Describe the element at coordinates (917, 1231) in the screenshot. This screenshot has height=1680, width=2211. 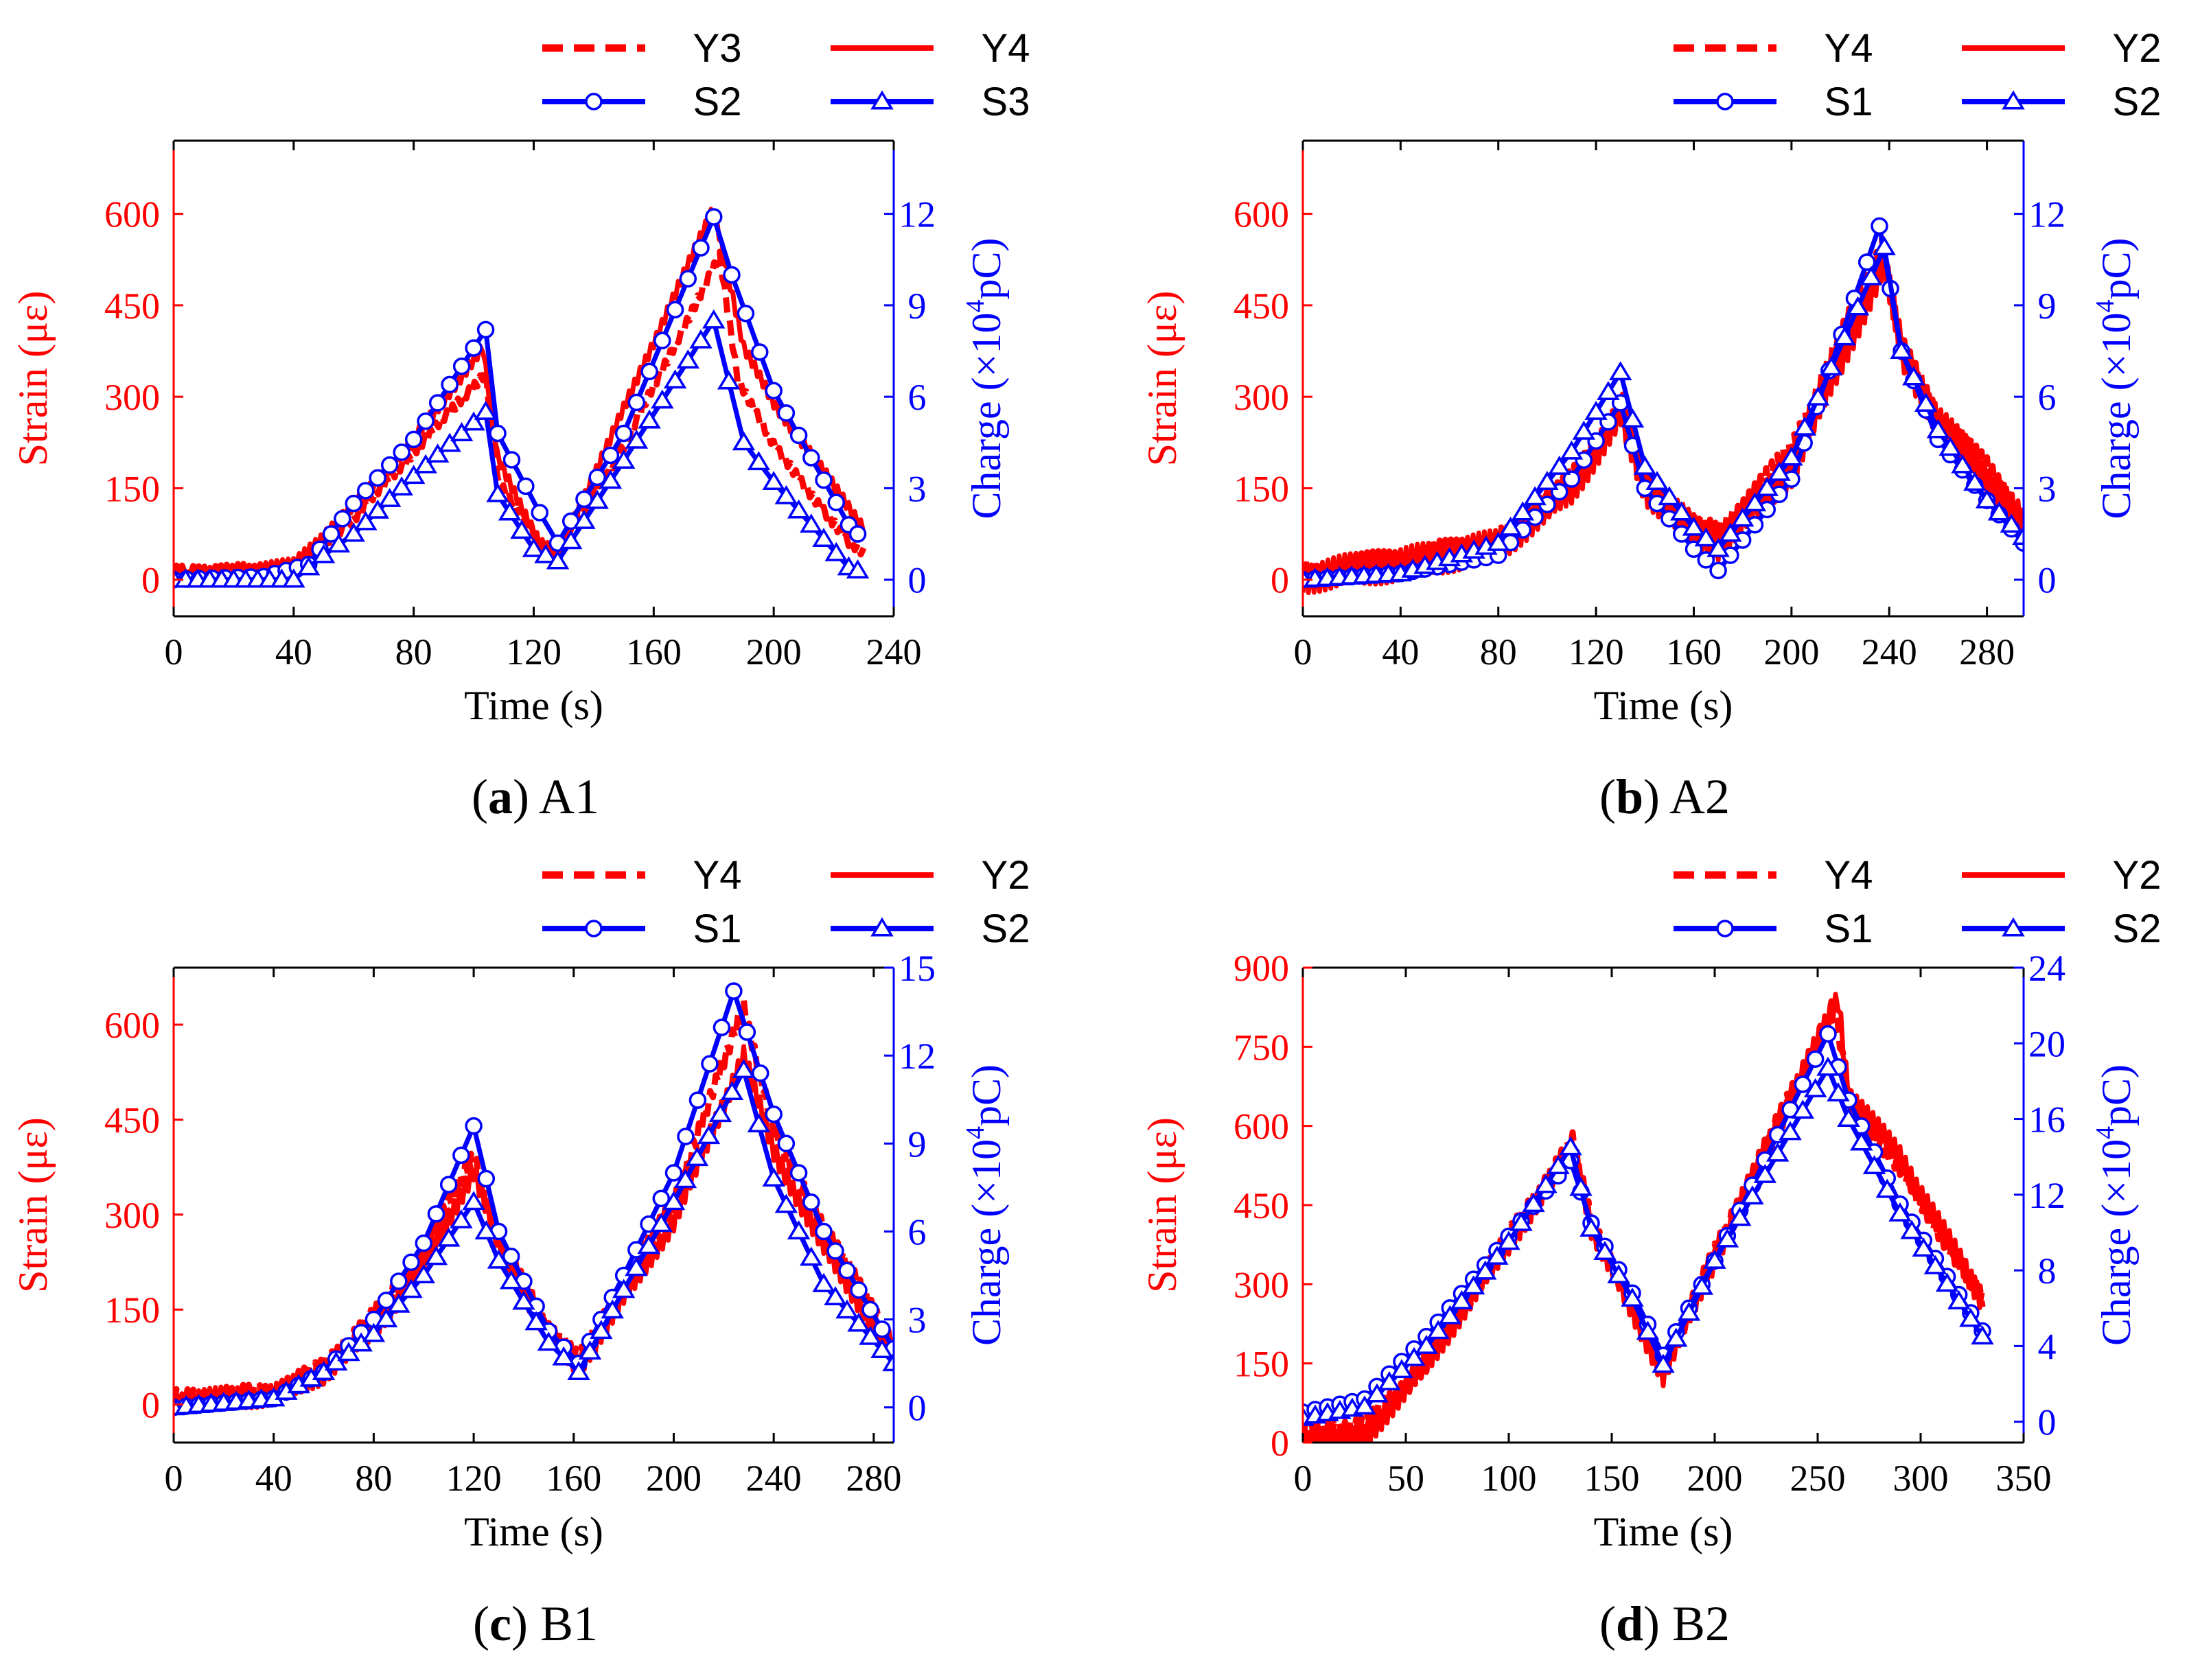
I see `y-right-tick-label: 6` at that location.